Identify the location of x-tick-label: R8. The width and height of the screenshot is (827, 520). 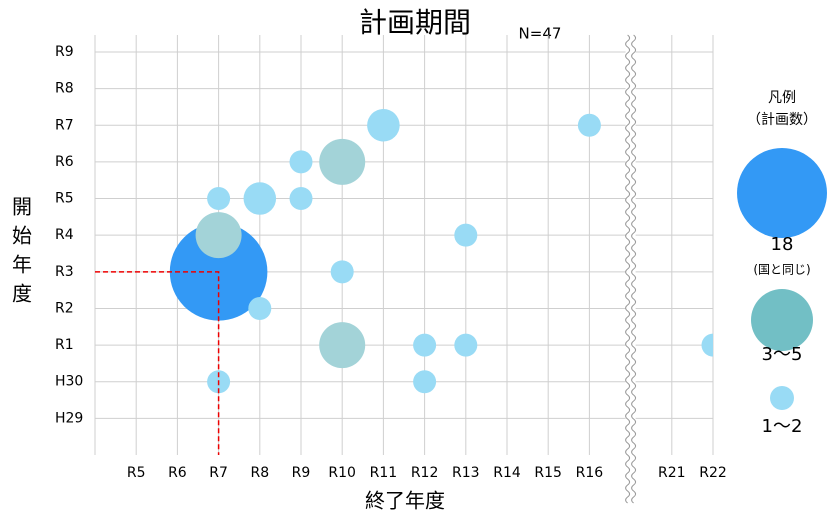
(259, 473).